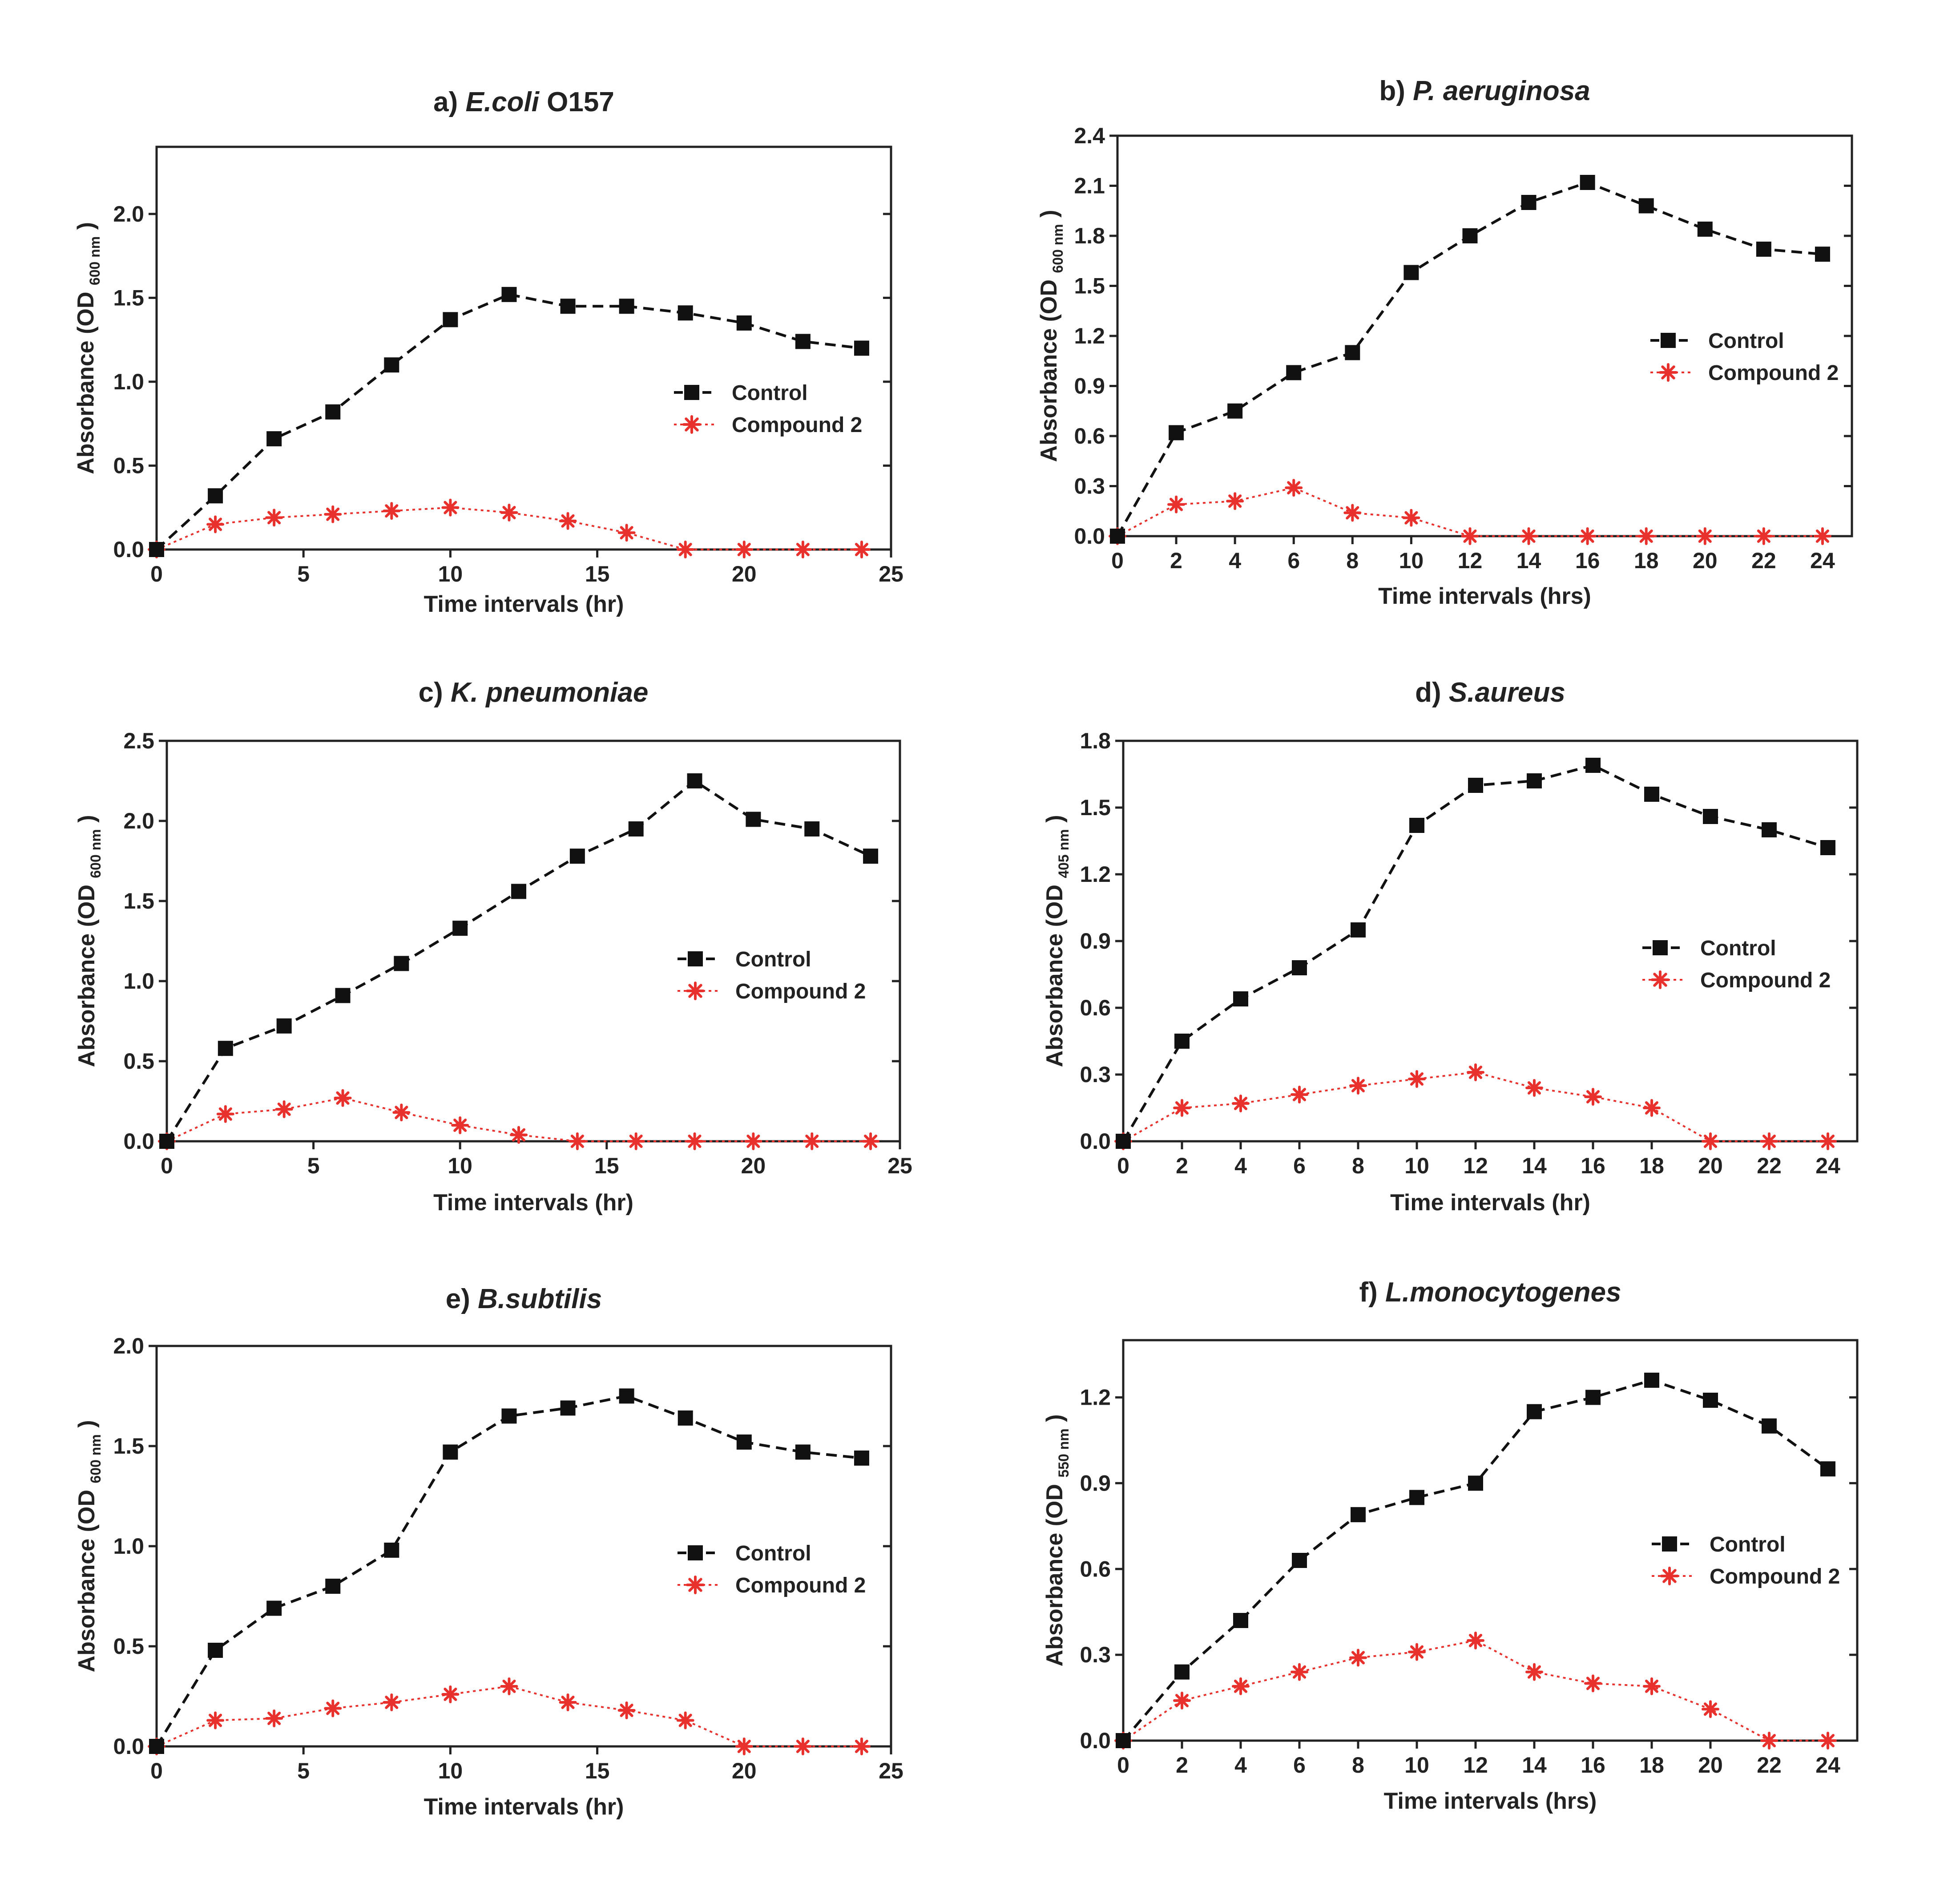 The height and width of the screenshot is (1883, 1960). I want to click on x-tick-label: 12, so click(1470, 560).